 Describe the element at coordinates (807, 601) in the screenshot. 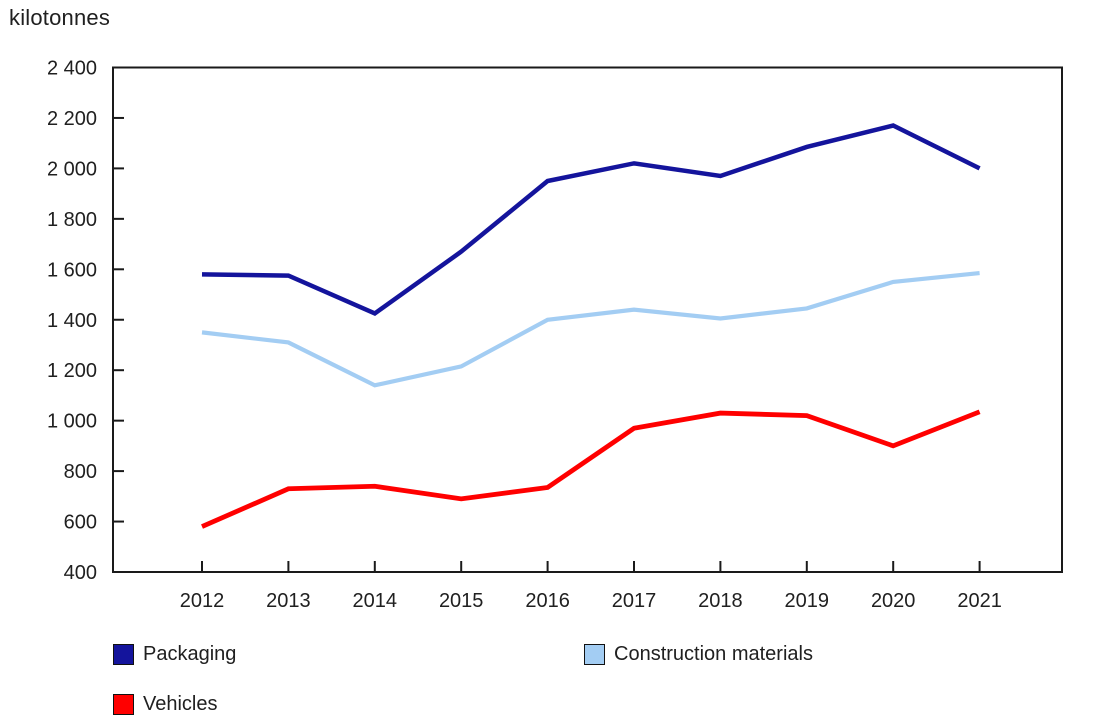

I see `x-axis-tick-label: 2019` at that location.